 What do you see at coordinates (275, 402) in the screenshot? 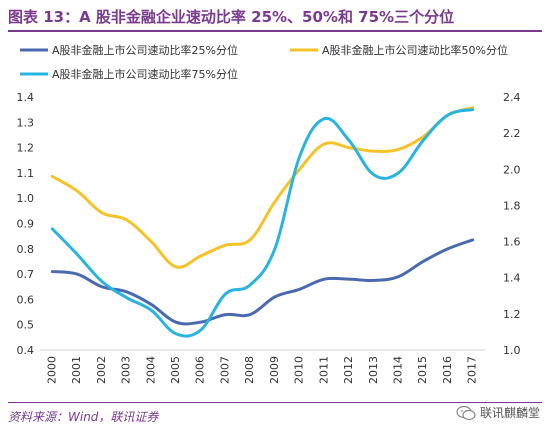
I see `footer-divider` at bounding box center [275, 402].